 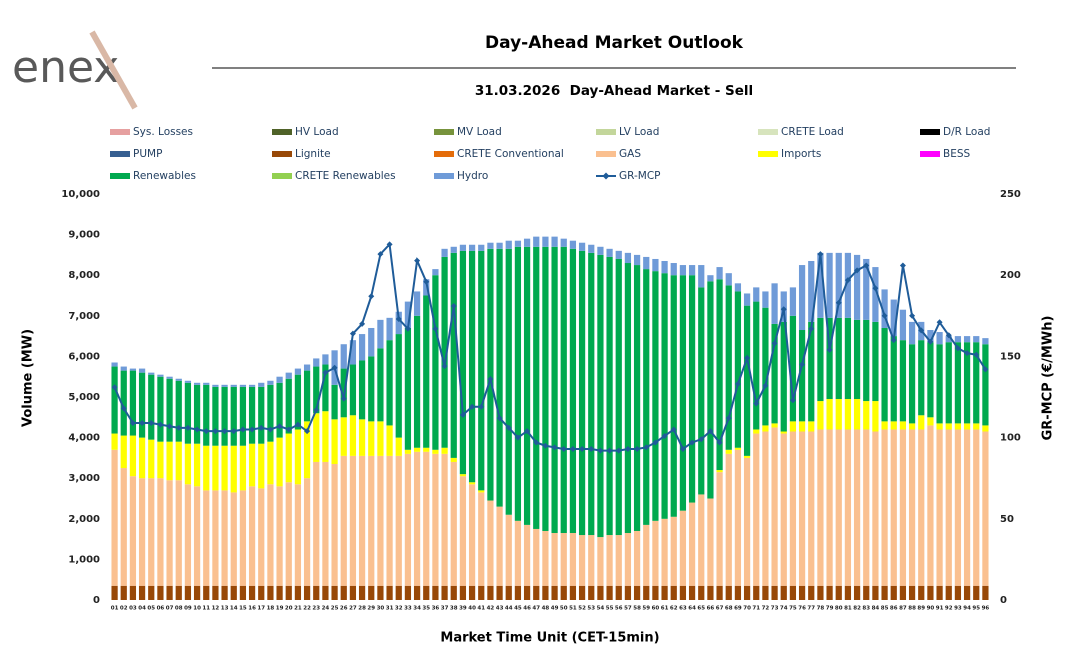 I want to click on x-tick-label: 22, so click(x=307, y=609).